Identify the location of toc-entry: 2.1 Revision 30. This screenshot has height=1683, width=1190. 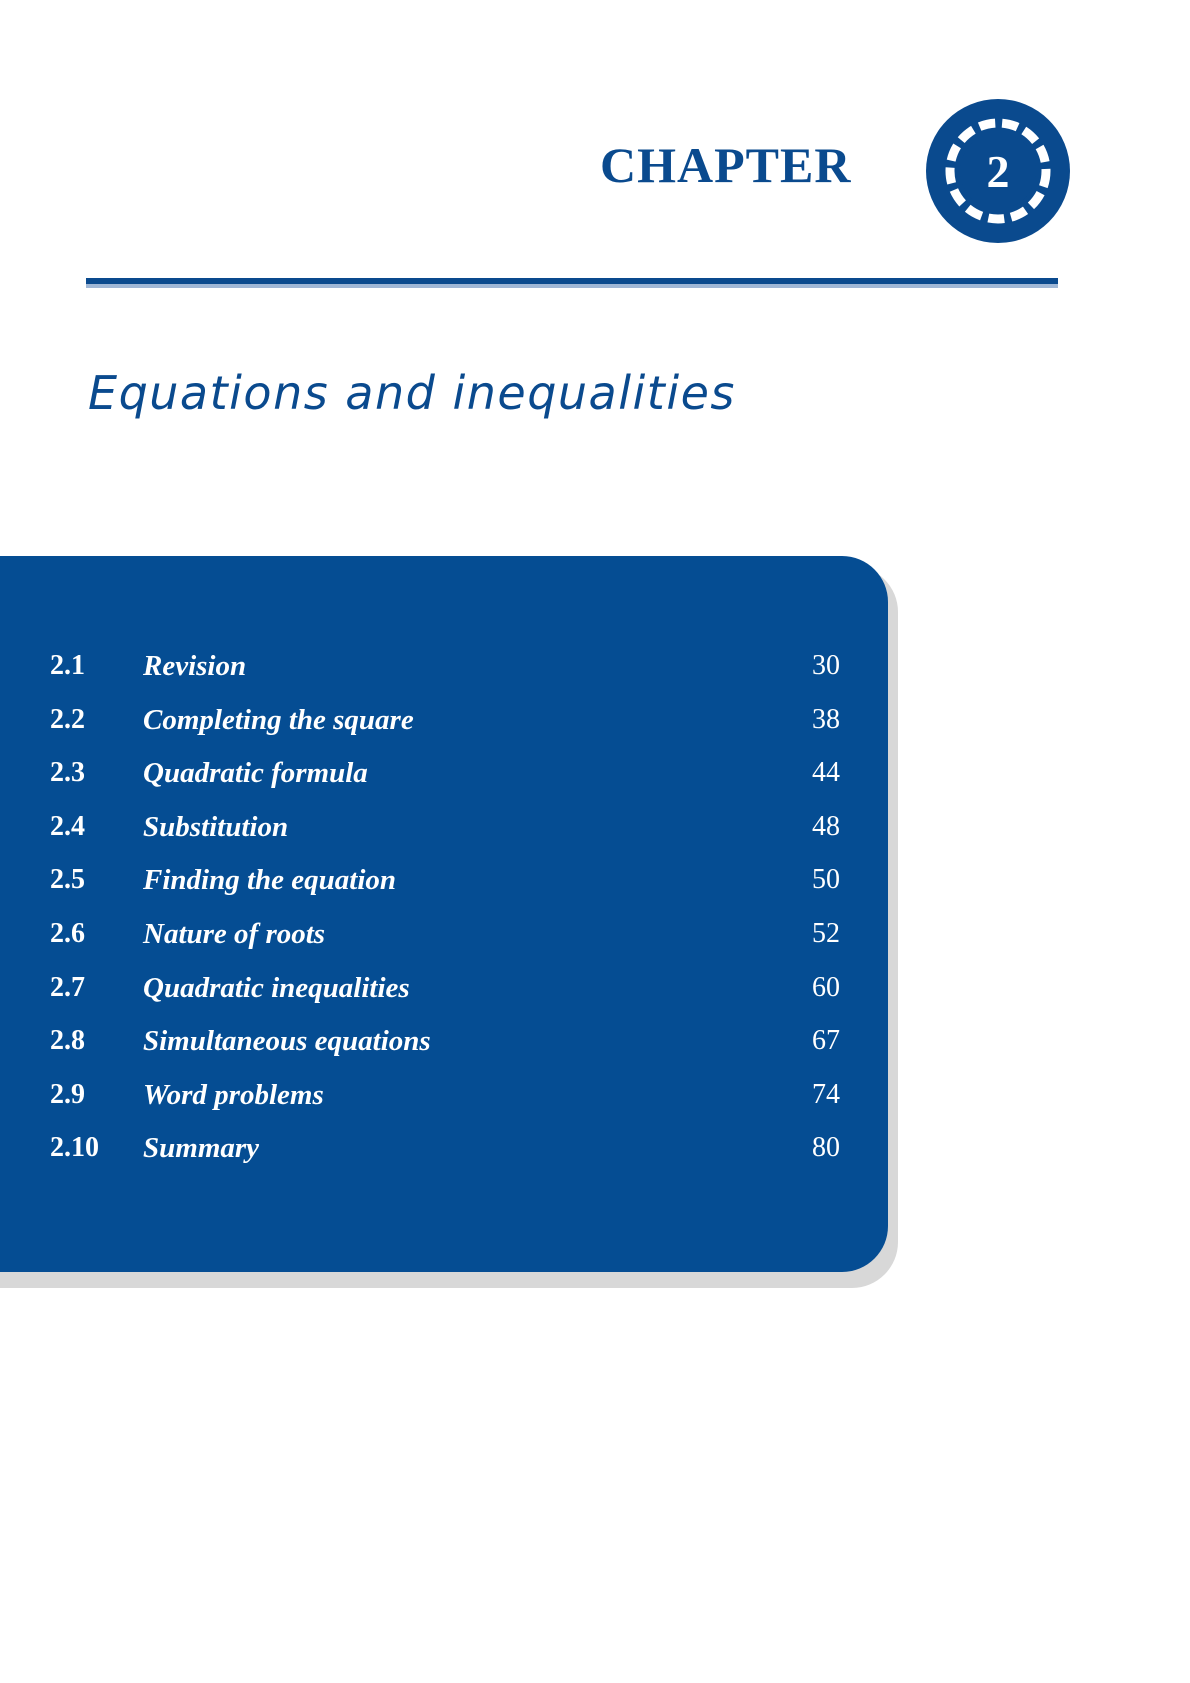
(445, 671).